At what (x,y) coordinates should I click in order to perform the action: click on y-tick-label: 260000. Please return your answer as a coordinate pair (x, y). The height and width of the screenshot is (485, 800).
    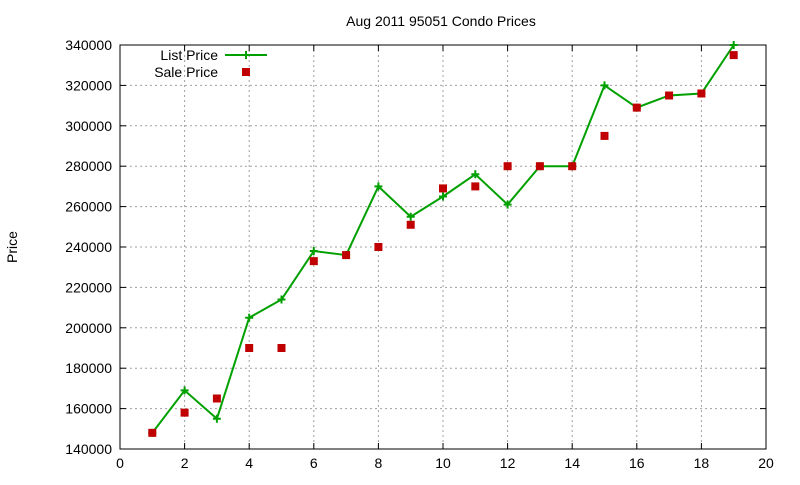
    Looking at the image, I should click on (88, 207).